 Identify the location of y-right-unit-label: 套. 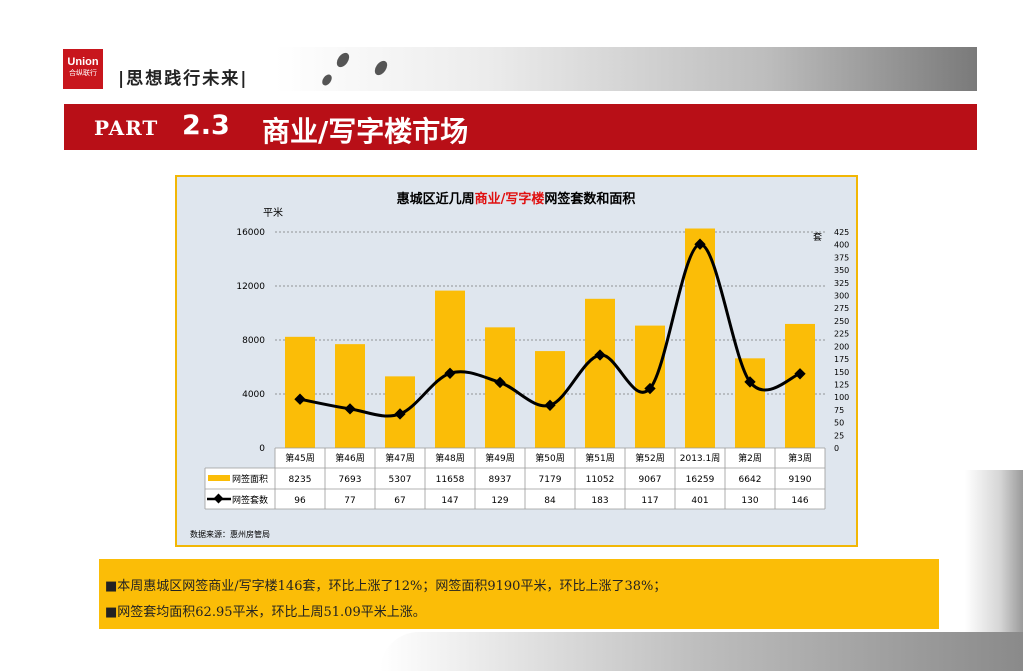
(817, 237).